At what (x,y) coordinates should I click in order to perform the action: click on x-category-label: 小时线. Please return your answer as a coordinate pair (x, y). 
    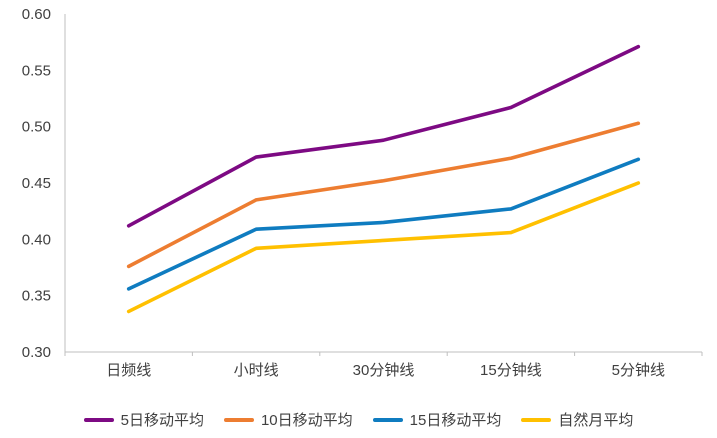
    Looking at the image, I should click on (256, 370).